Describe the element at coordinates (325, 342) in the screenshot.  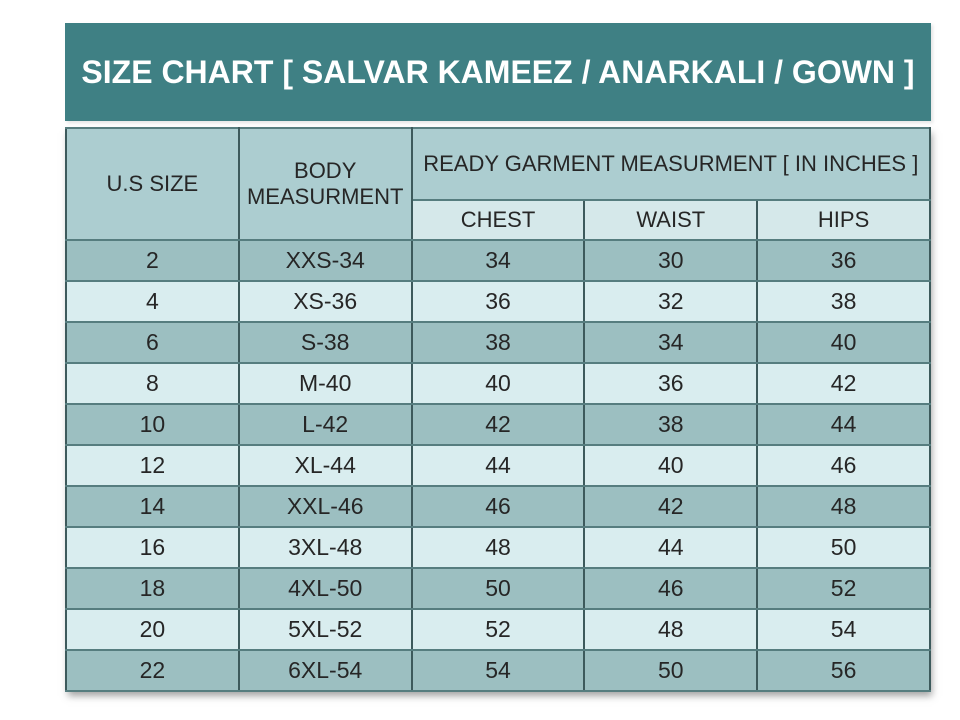
I see `cell-body-measurement: S-38` at that location.